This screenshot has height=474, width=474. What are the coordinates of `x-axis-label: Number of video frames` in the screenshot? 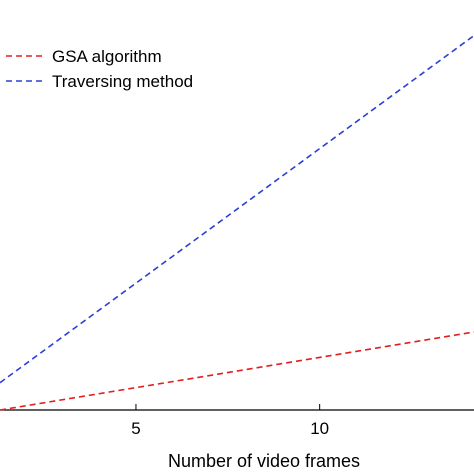 It's located at (264, 461).